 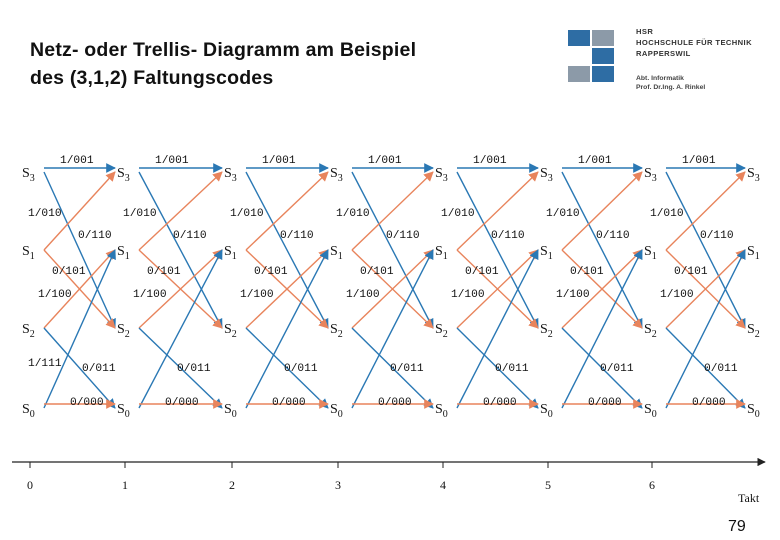 What do you see at coordinates (737, 526) in the screenshot?
I see `page-number: 79` at bounding box center [737, 526].